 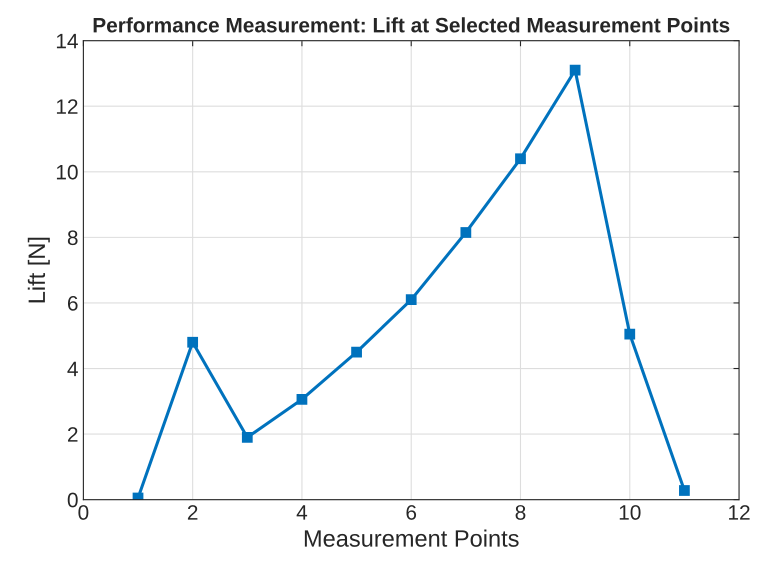 I want to click on x-tick-label: 6, so click(x=411, y=512).